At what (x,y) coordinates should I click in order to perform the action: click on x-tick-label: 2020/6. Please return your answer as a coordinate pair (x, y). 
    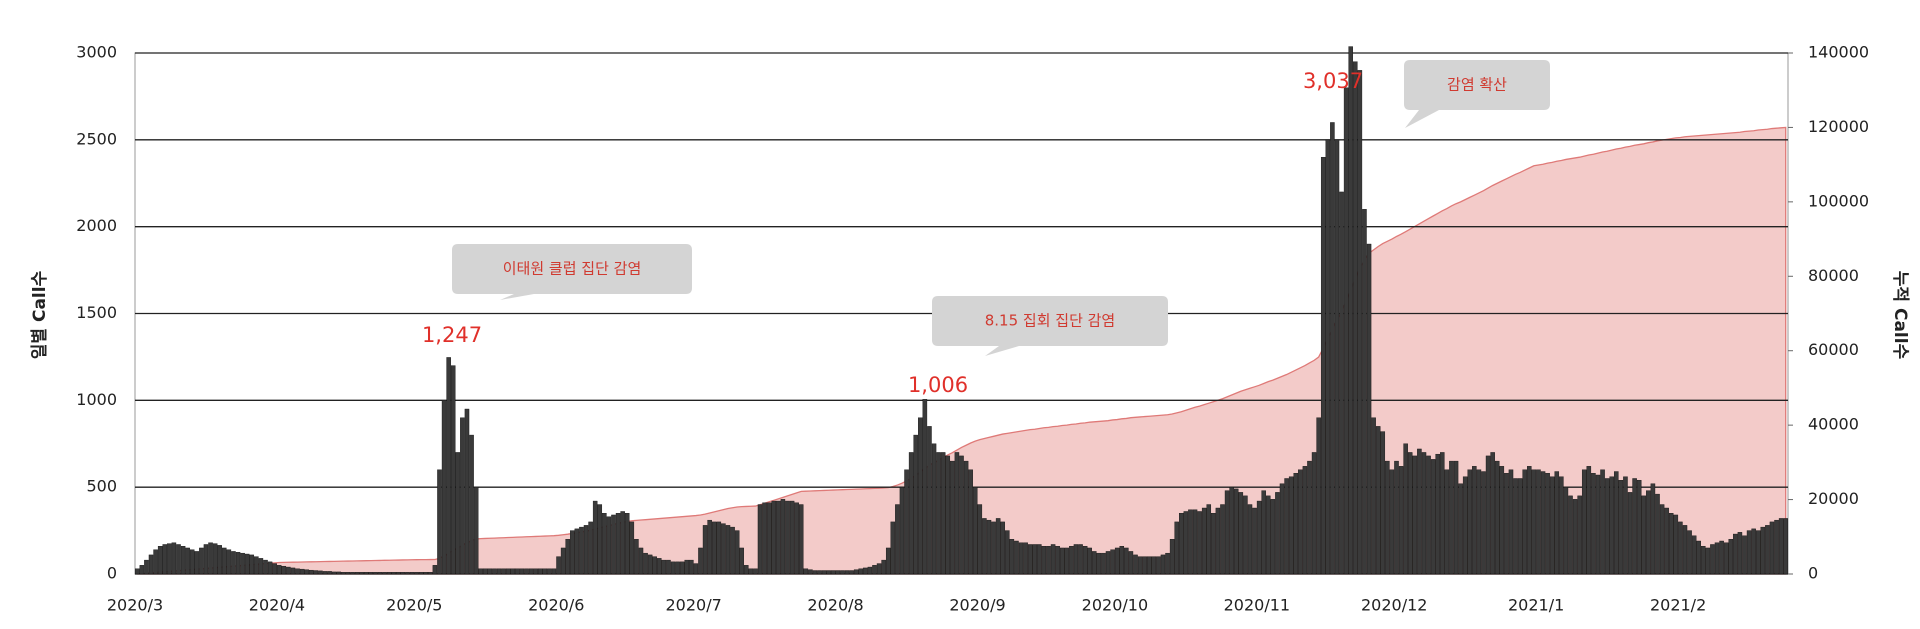
    Looking at the image, I should click on (556, 605).